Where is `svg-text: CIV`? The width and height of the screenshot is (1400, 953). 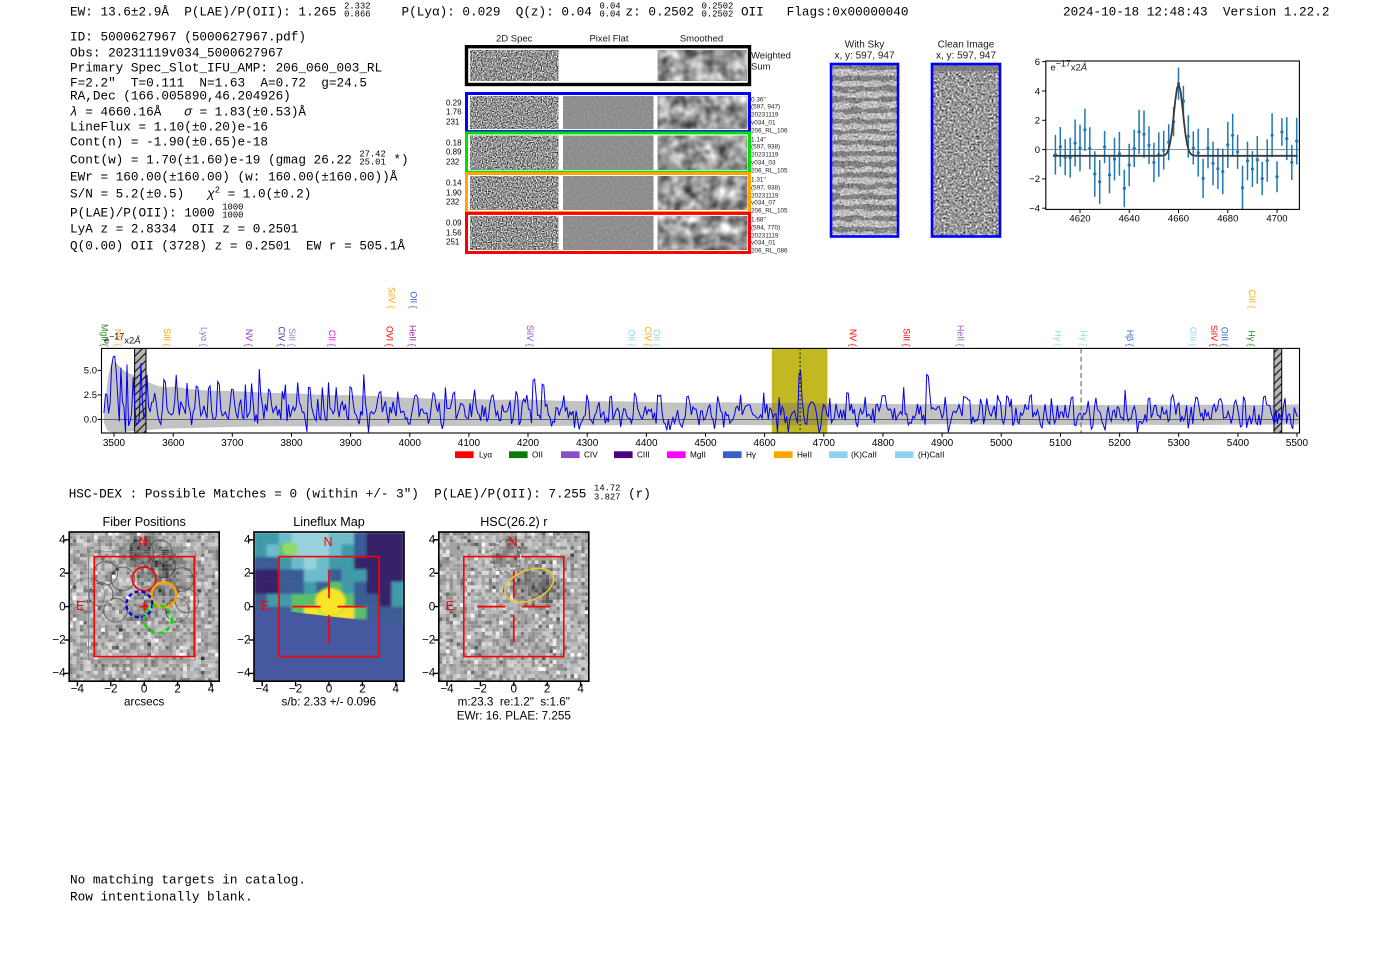
svg-text: CIV is located at coordinates (591, 455).